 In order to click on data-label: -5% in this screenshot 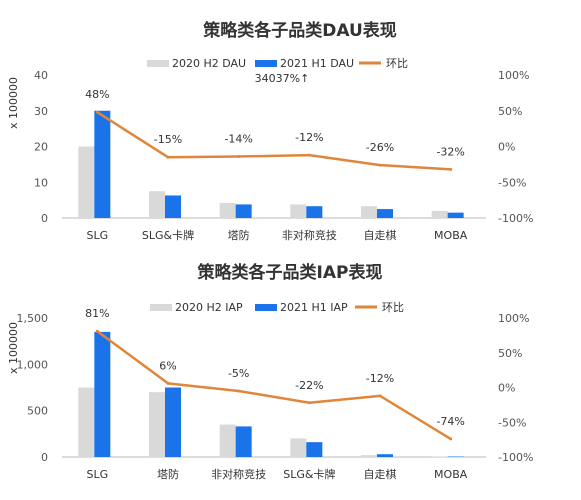, I will do `click(238, 373)`.